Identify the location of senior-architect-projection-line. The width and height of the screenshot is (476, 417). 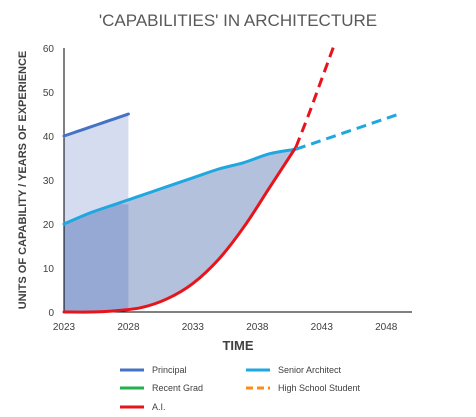
(347, 131).